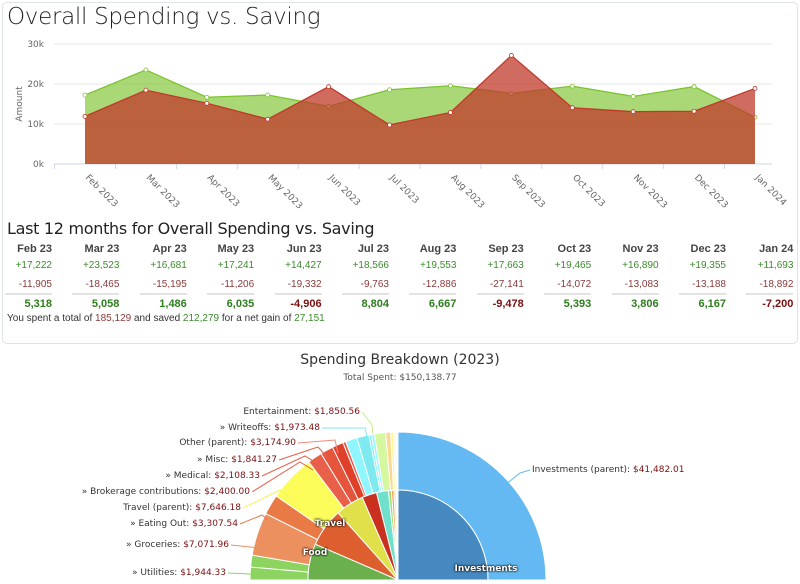 The width and height of the screenshot is (800, 584). I want to click on slice-investments-inner, so click(443, 535).